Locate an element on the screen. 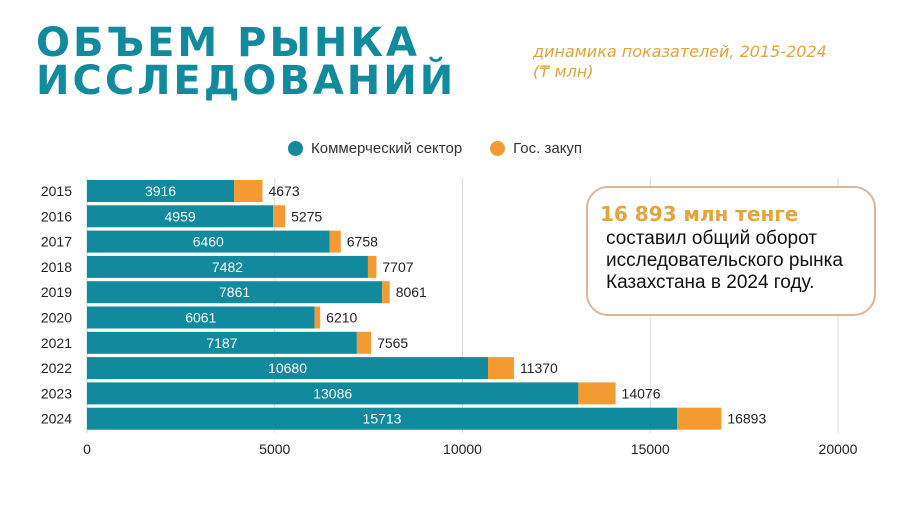 This screenshot has height=506, width=900. bar-total-label: 4673 is located at coordinates (283, 191).